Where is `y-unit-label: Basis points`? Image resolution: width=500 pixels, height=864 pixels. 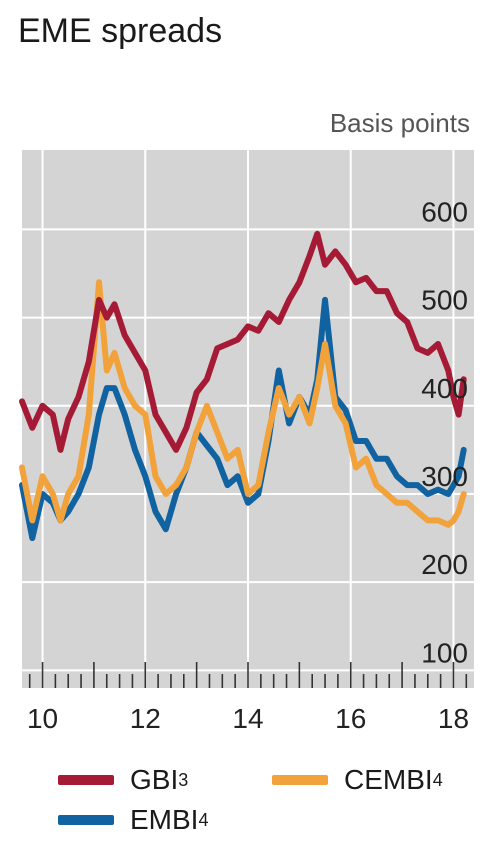 y-unit-label: Basis points is located at coordinates (399, 123).